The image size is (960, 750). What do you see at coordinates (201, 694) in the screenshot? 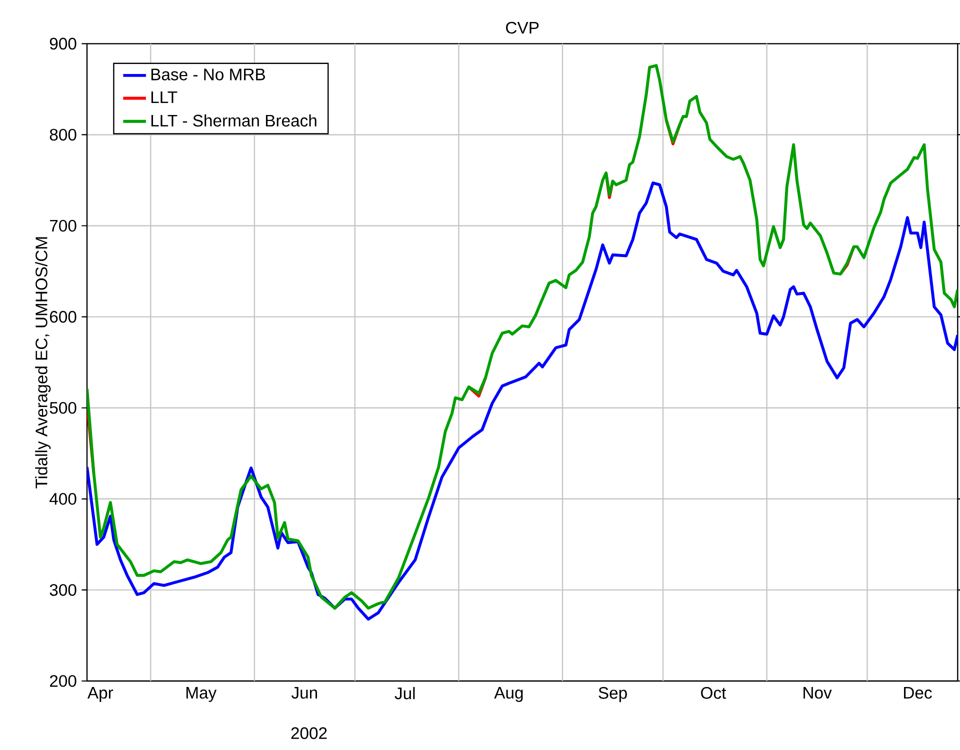
I see `x-tick-label: May` at bounding box center [201, 694].